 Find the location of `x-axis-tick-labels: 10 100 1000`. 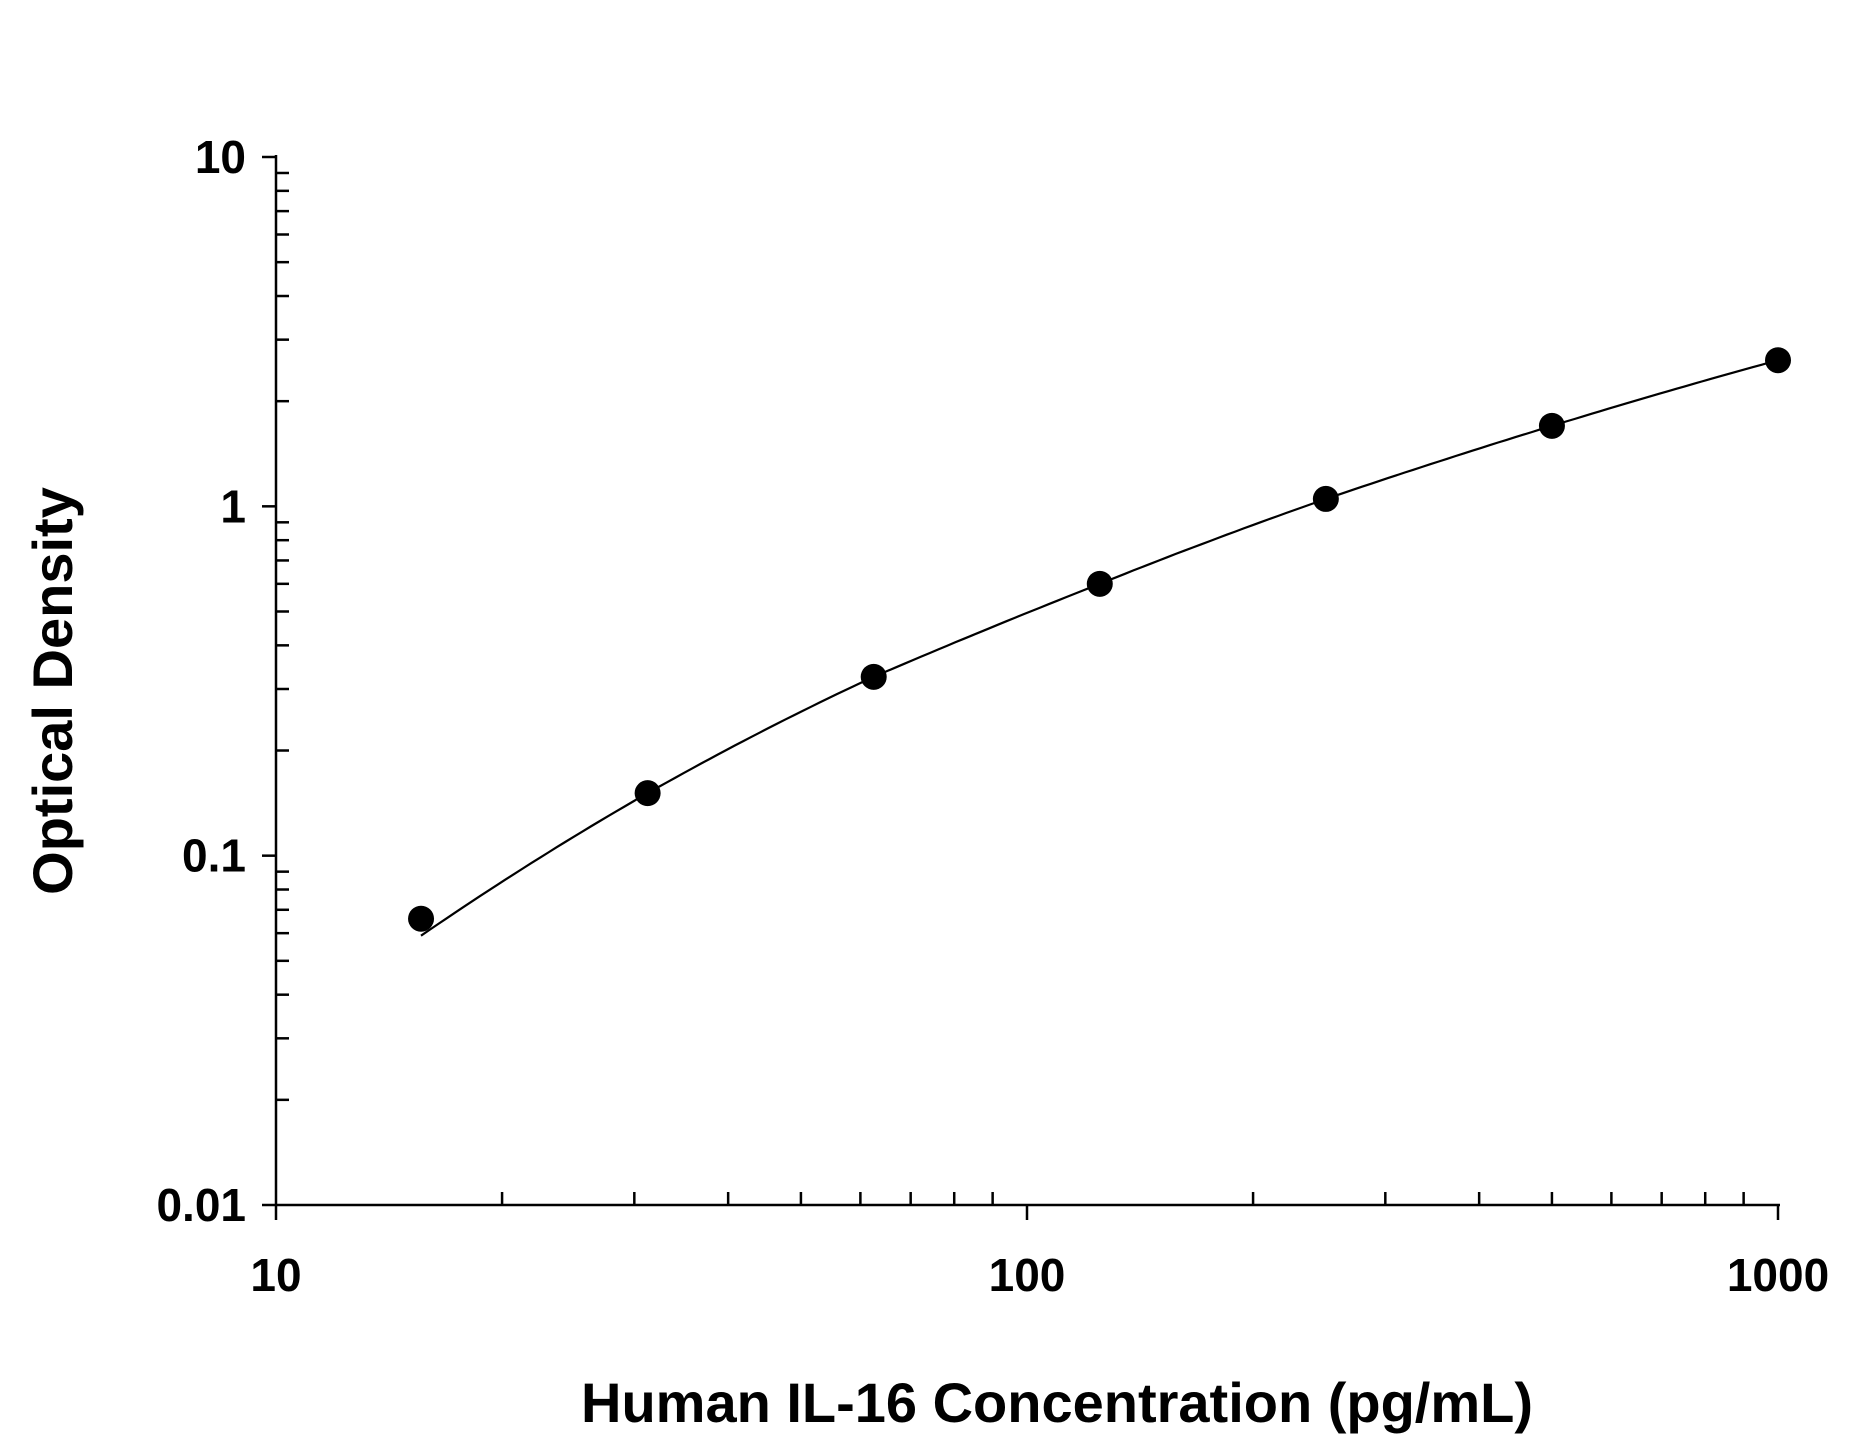

x-axis-tick-labels: 10 100 1000 is located at coordinates (1039, 1275).